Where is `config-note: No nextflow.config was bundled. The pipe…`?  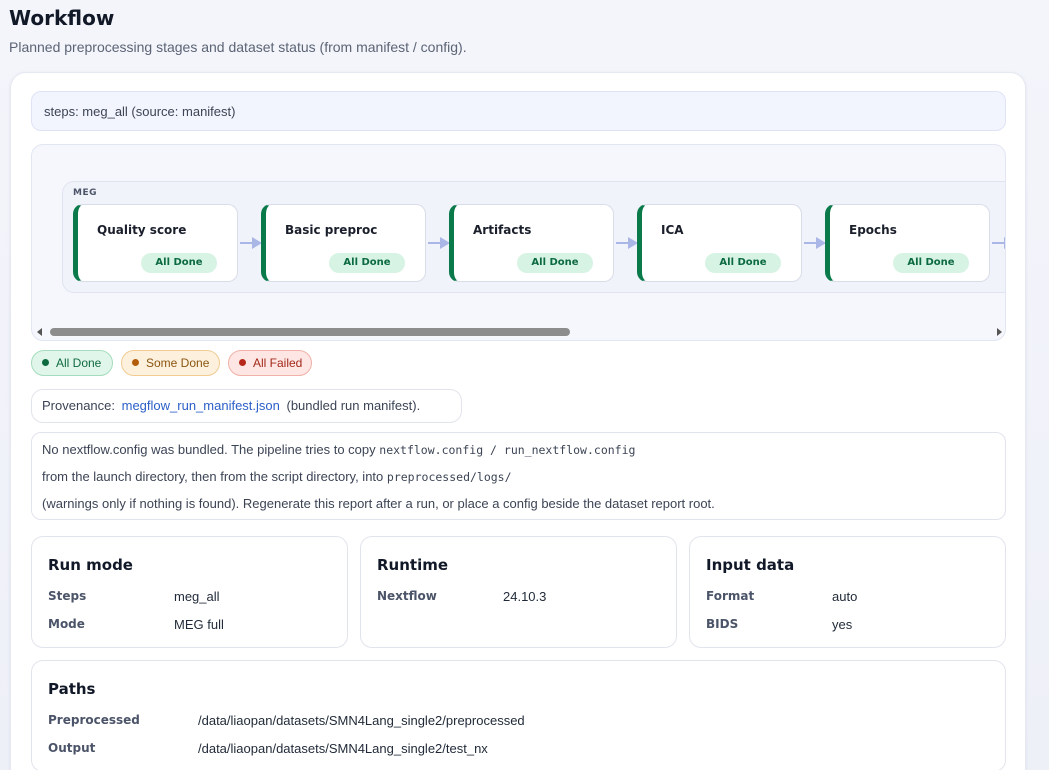
config-note: No nextflow.config was bundled. The pipe… is located at coordinates (518, 476).